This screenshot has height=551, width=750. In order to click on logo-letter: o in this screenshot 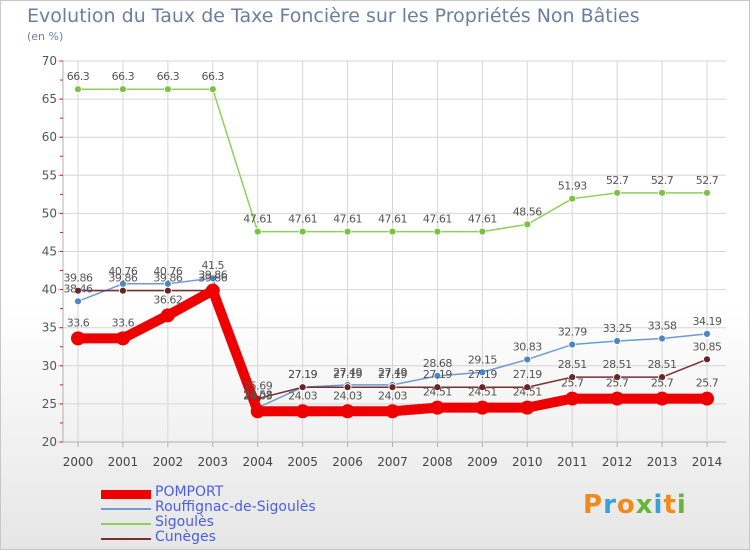, I will do `click(626, 505)`.